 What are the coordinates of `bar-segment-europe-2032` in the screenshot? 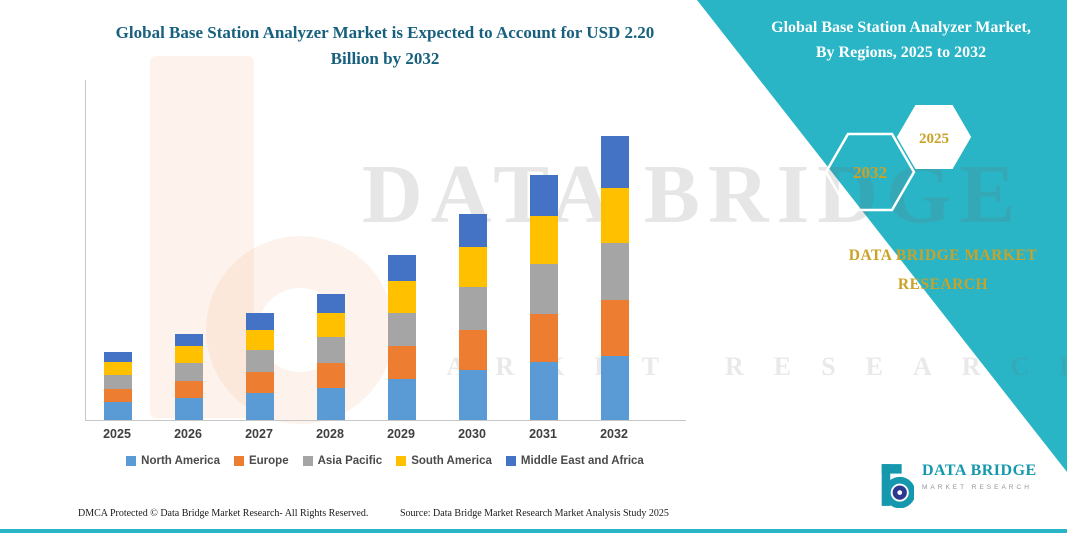 It's located at (615, 328).